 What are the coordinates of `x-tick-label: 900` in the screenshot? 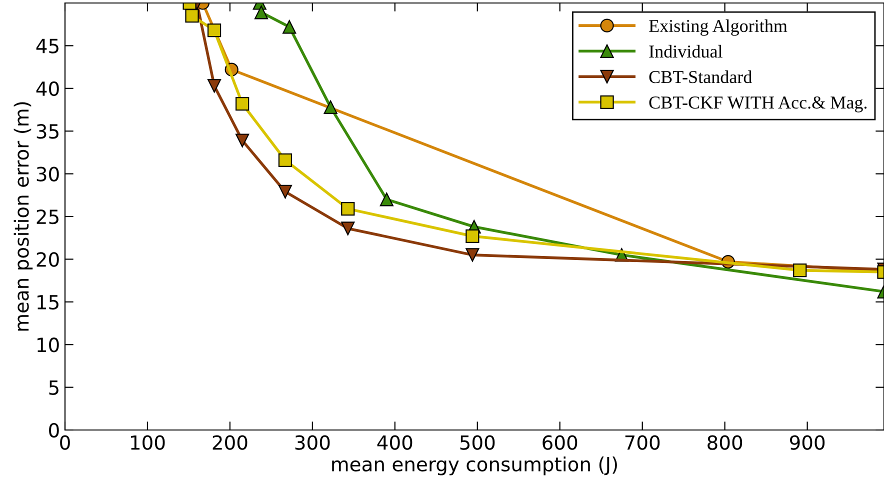 It's located at (807, 442).